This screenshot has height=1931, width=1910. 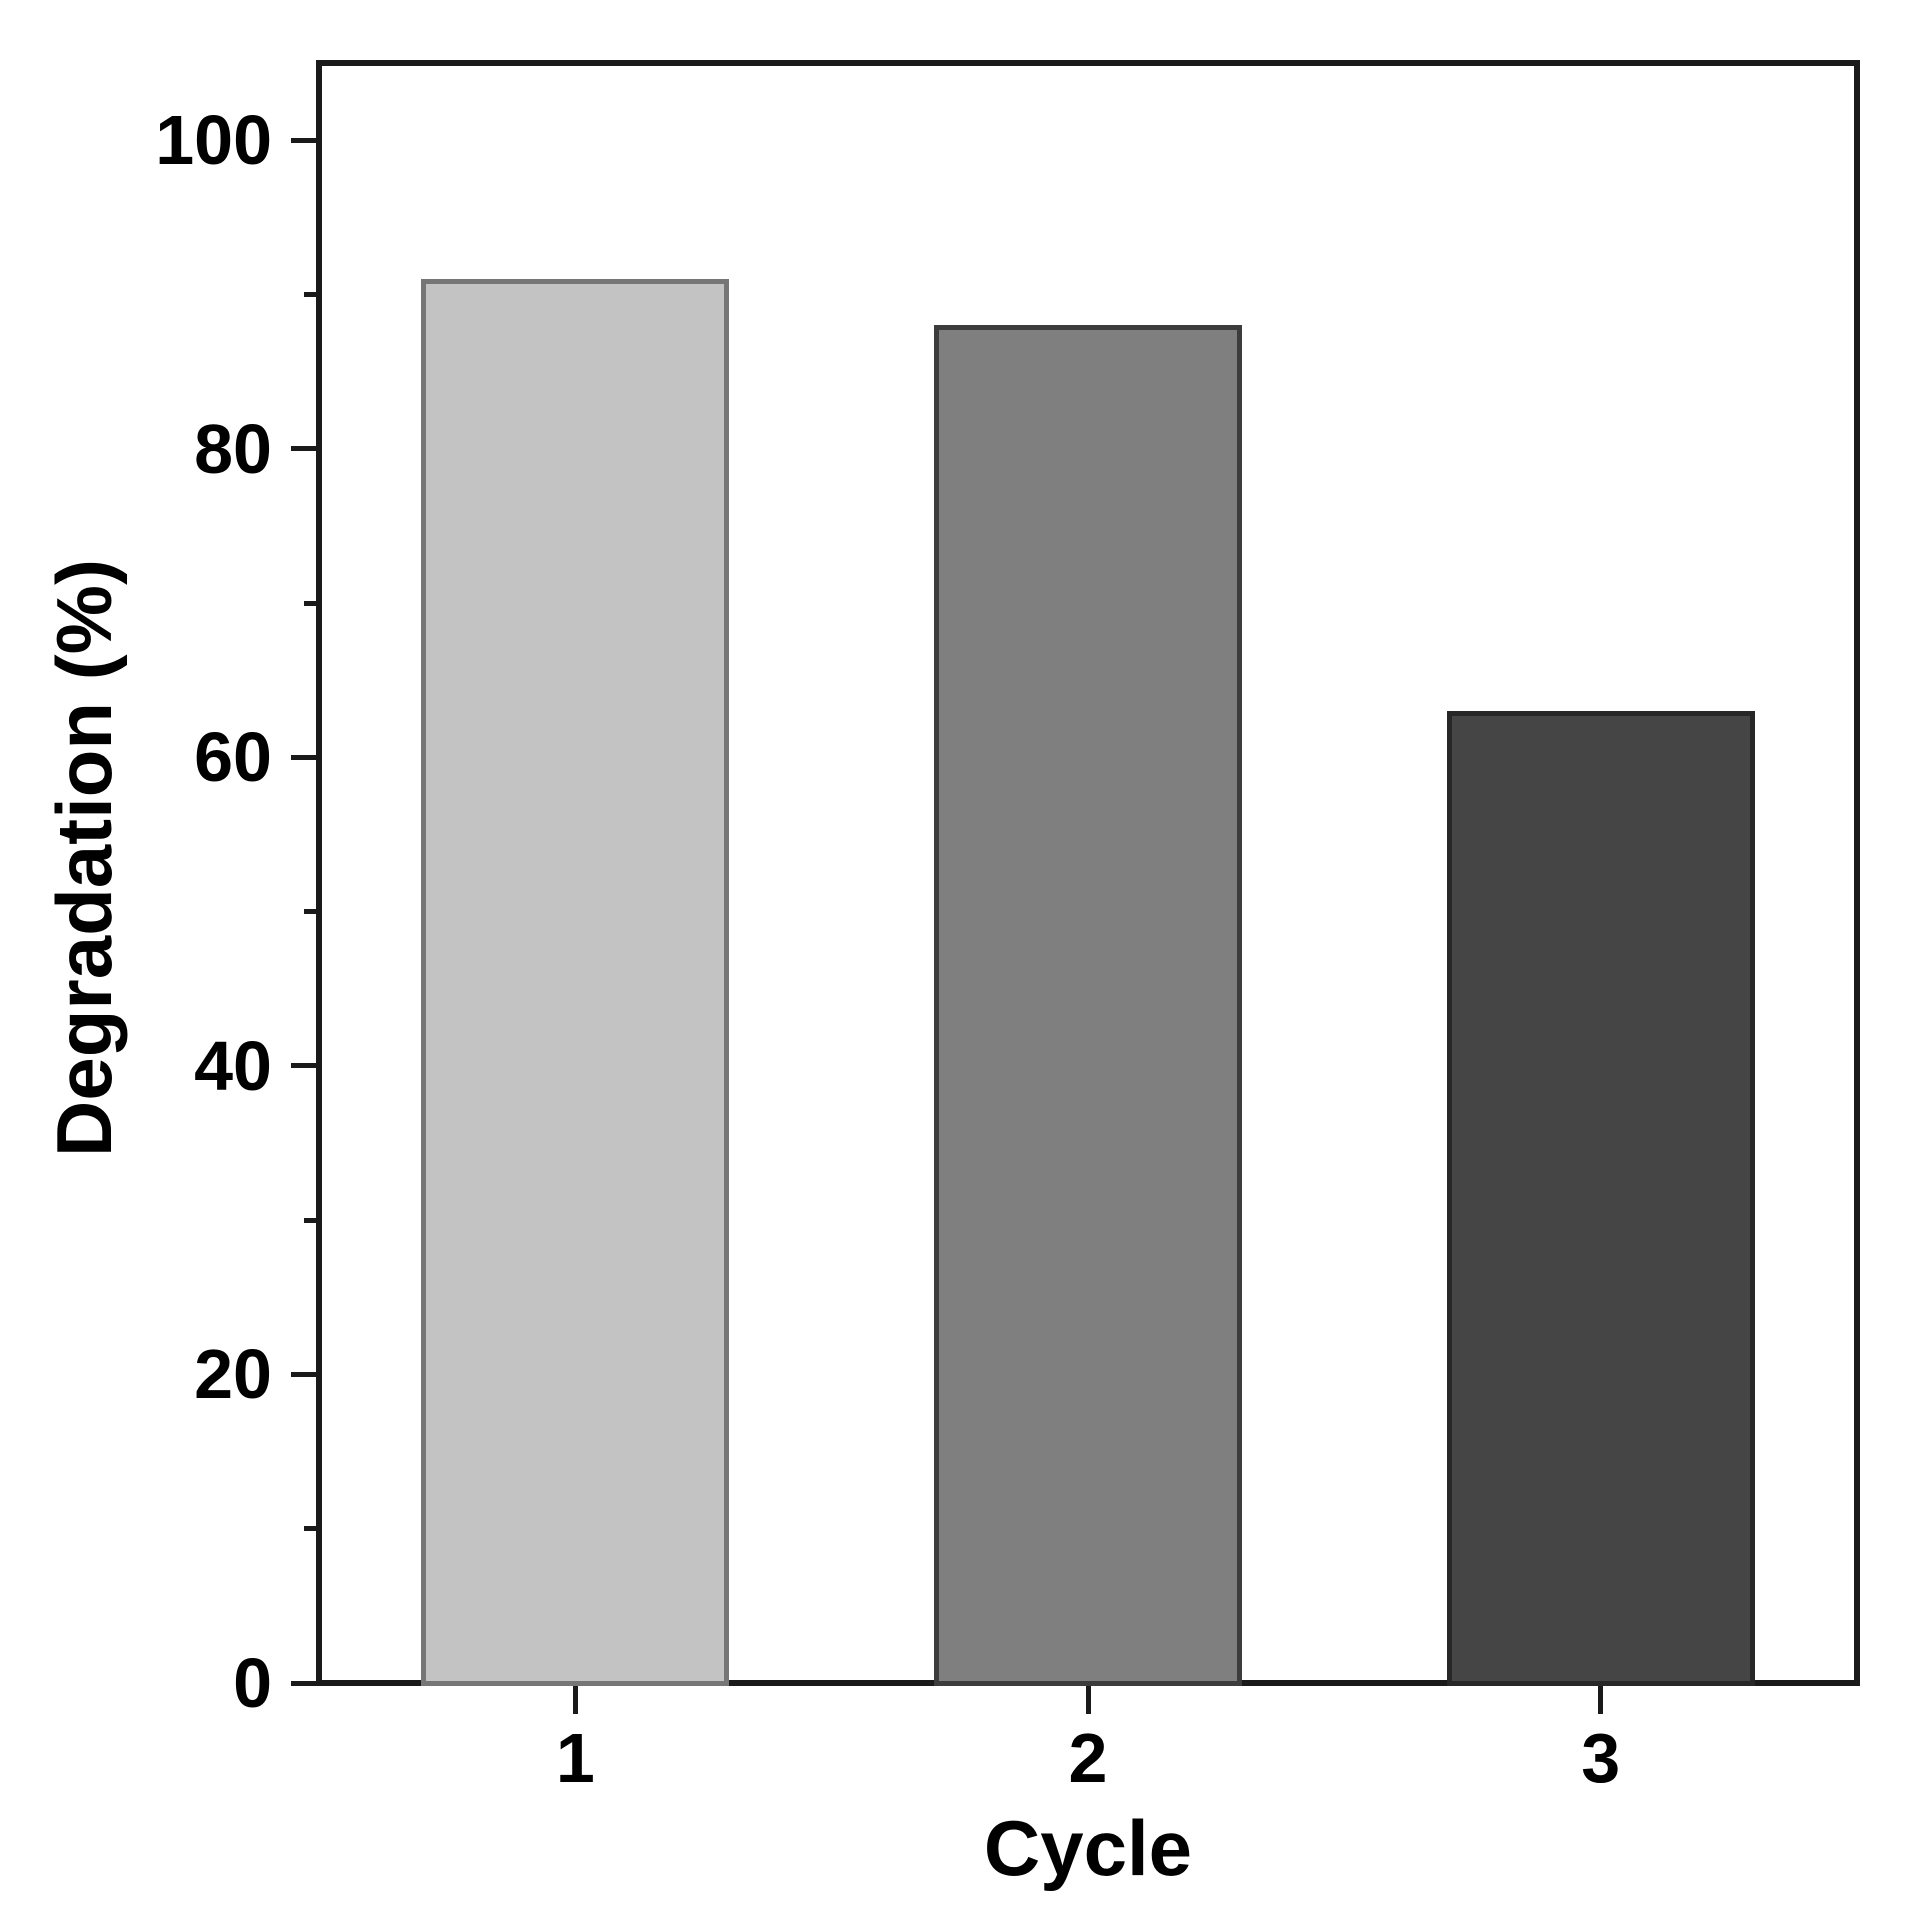 What do you see at coordinates (233, 1374) in the screenshot?
I see `y-tick-label: 20` at bounding box center [233, 1374].